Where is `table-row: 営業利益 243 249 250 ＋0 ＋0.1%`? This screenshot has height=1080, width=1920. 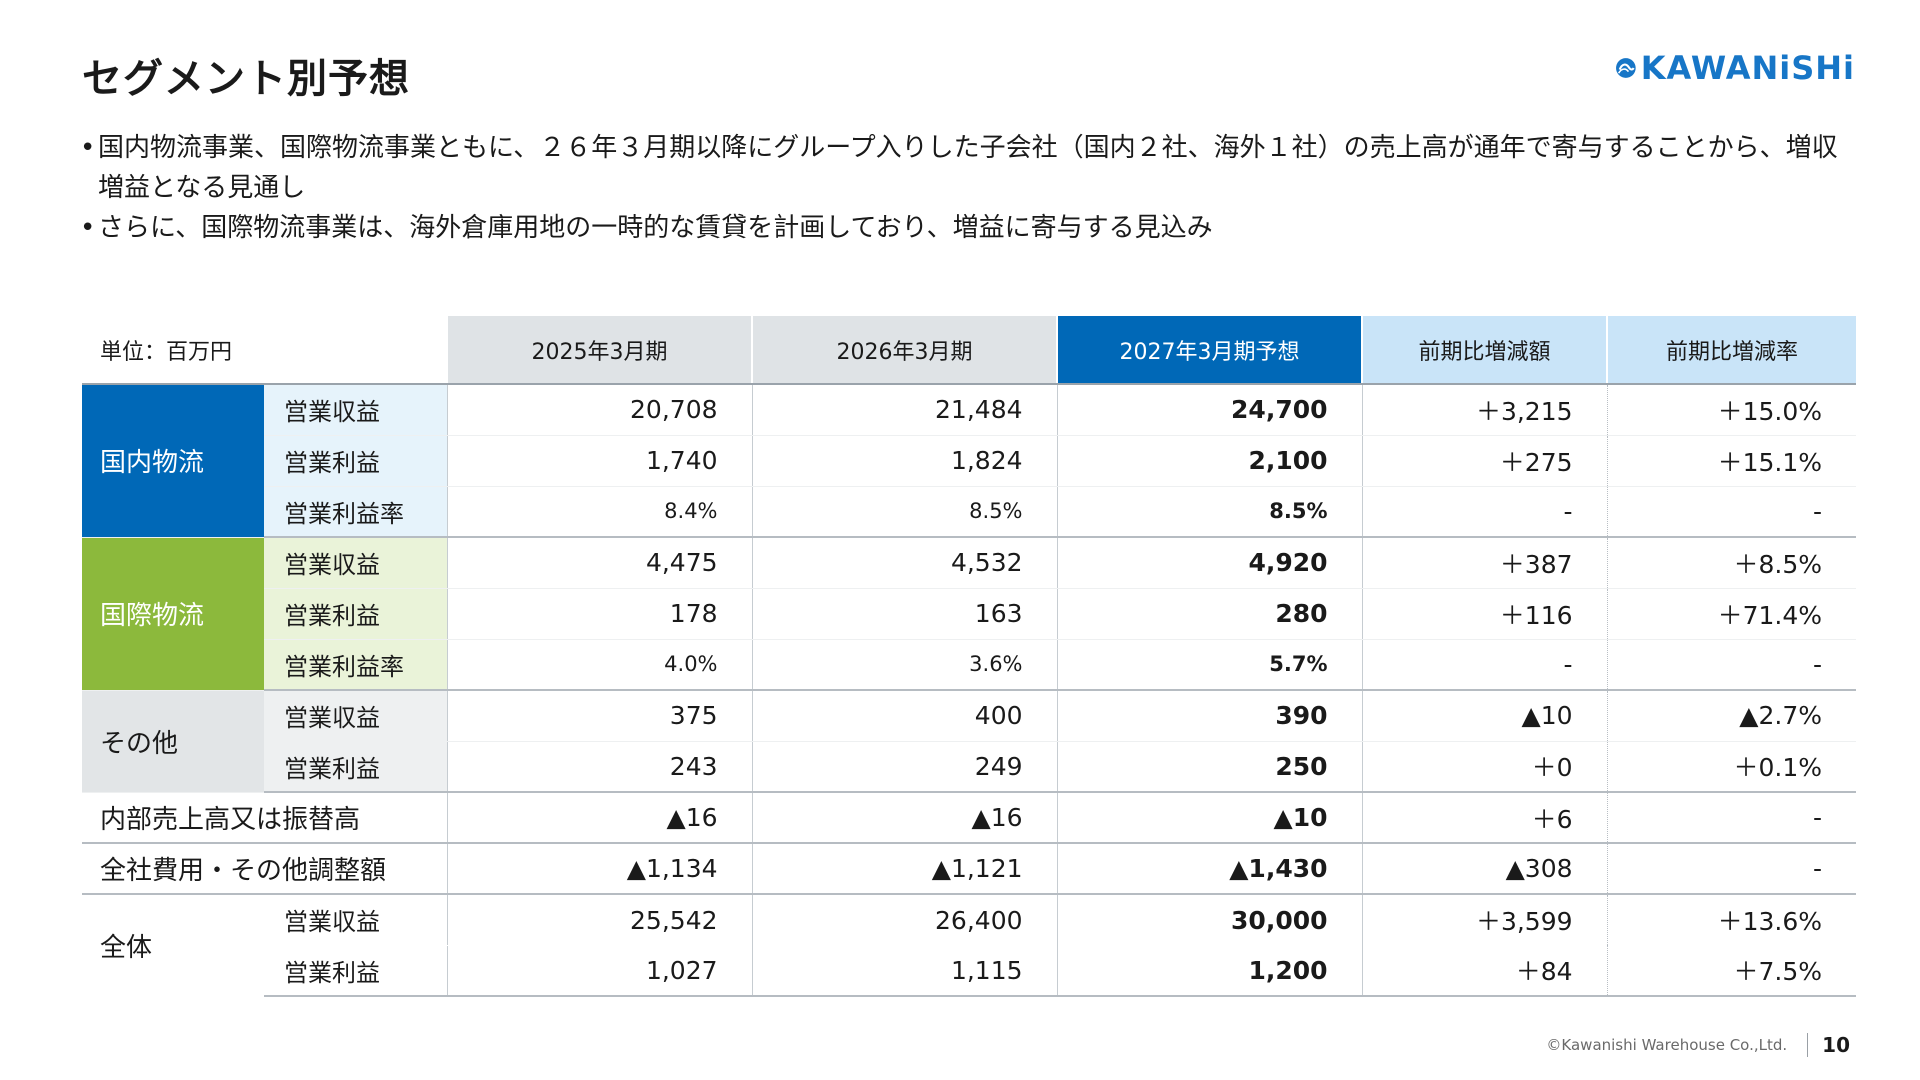
table-row: 営業利益 243 249 250 ＋0 ＋0.1% is located at coordinates (969, 767).